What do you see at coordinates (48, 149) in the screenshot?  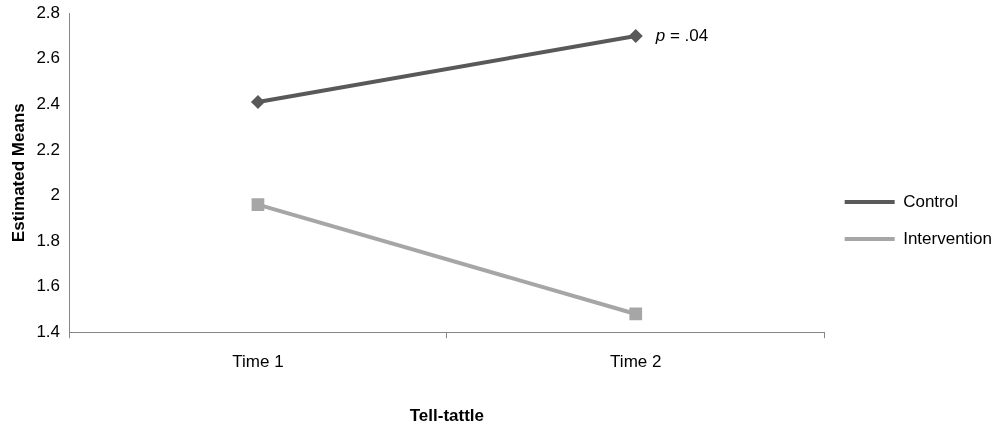 I see `y-tick-label: 2.2` at bounding box center [48, 149].